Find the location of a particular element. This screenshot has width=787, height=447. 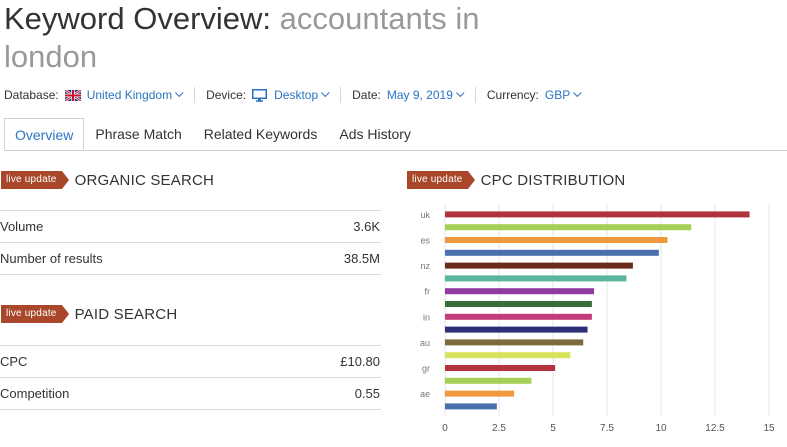

x-tick-label: 12.5 is located at coordinates (715, 428).